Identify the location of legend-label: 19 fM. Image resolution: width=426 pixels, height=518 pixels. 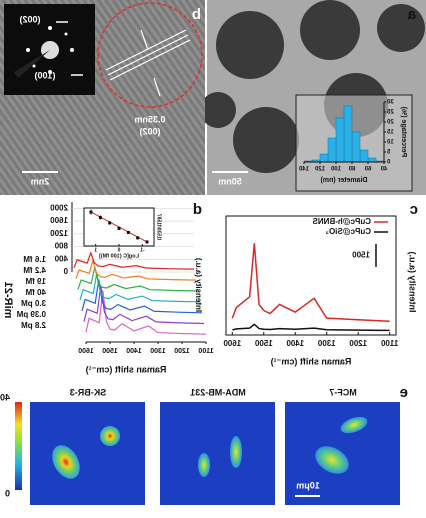
(35, 281).